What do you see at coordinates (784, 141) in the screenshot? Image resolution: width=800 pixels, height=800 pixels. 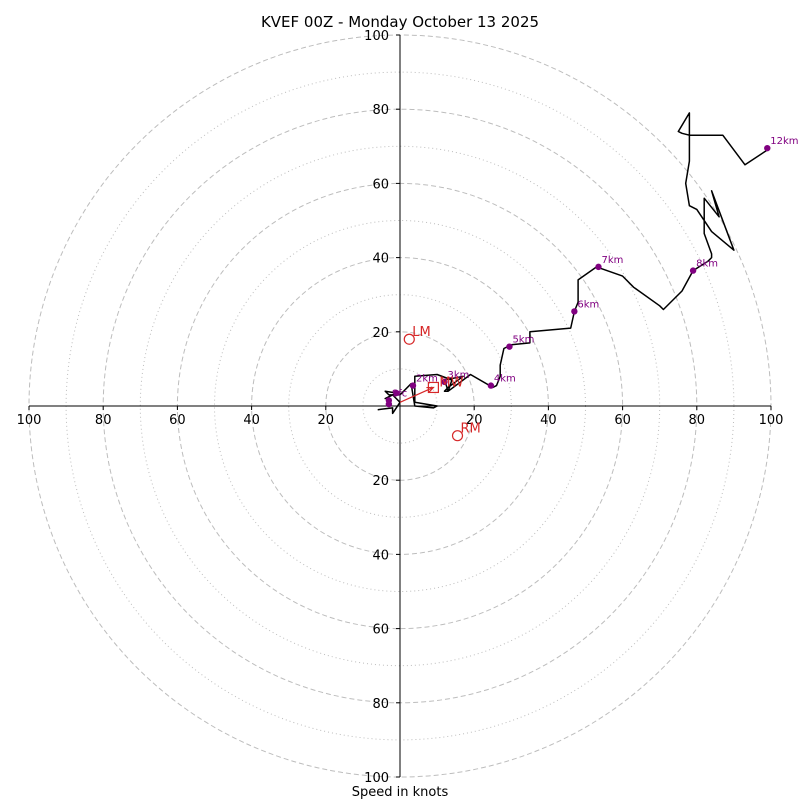 I see `height-marker-label: 12km` at bounding box center [784, 141].